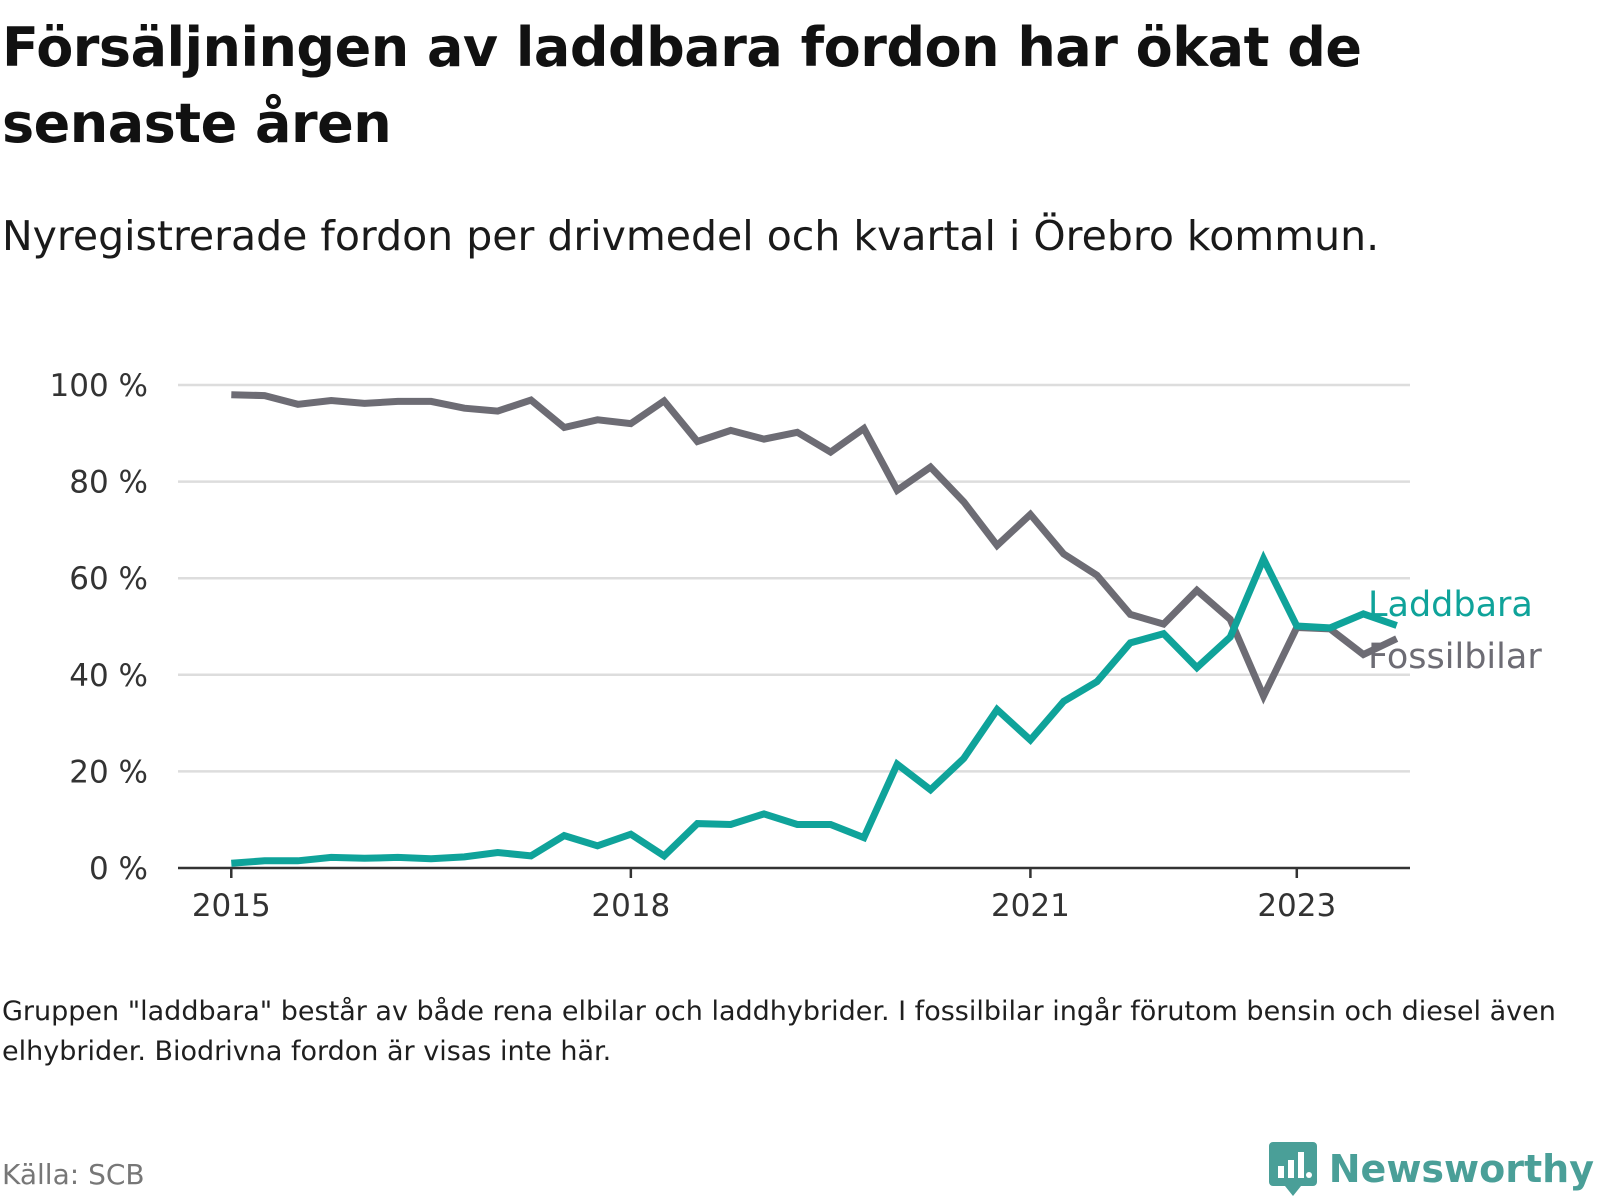  I want to click on y-tick-label: 60 %, so click(108, 579).